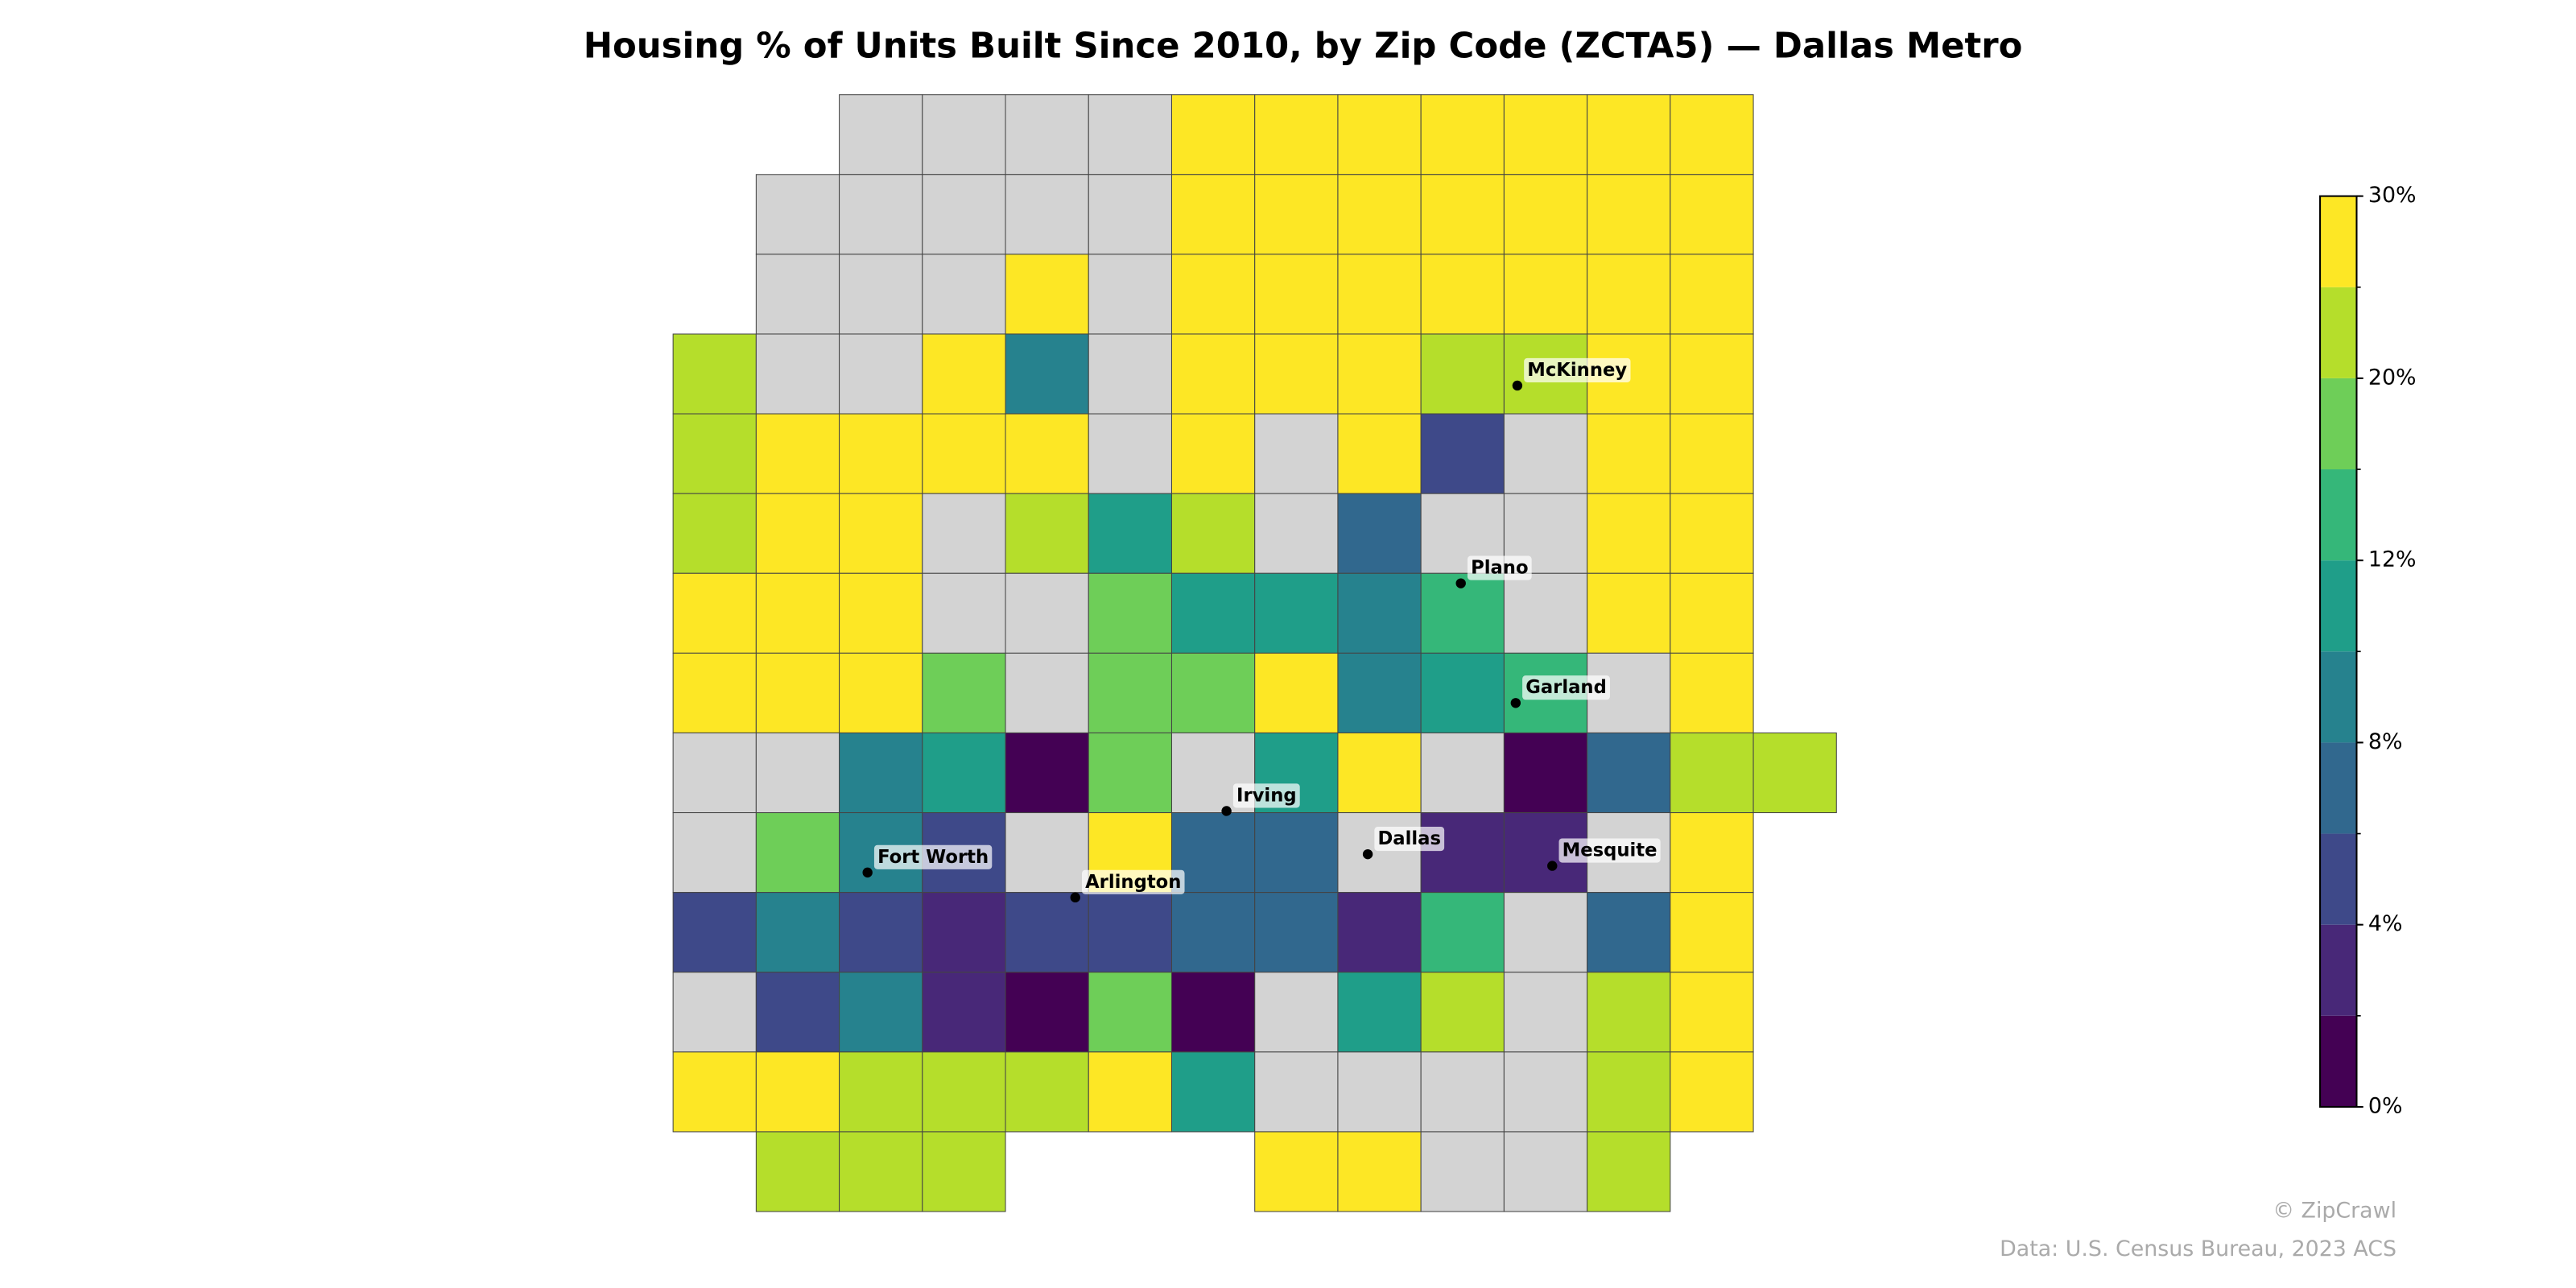 This screenshot has width=2576, height=1288. I want to click on colorbar-tick-label: 8%, so click(2385, 741).